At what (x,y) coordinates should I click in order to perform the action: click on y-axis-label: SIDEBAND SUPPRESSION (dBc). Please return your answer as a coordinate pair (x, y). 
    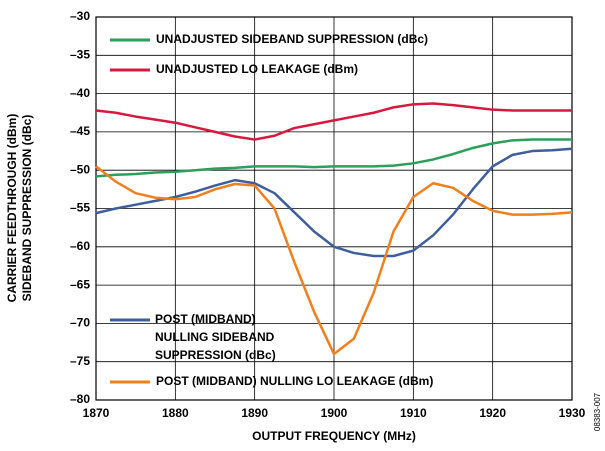
    Looking at the image, I should click on (27, 208).